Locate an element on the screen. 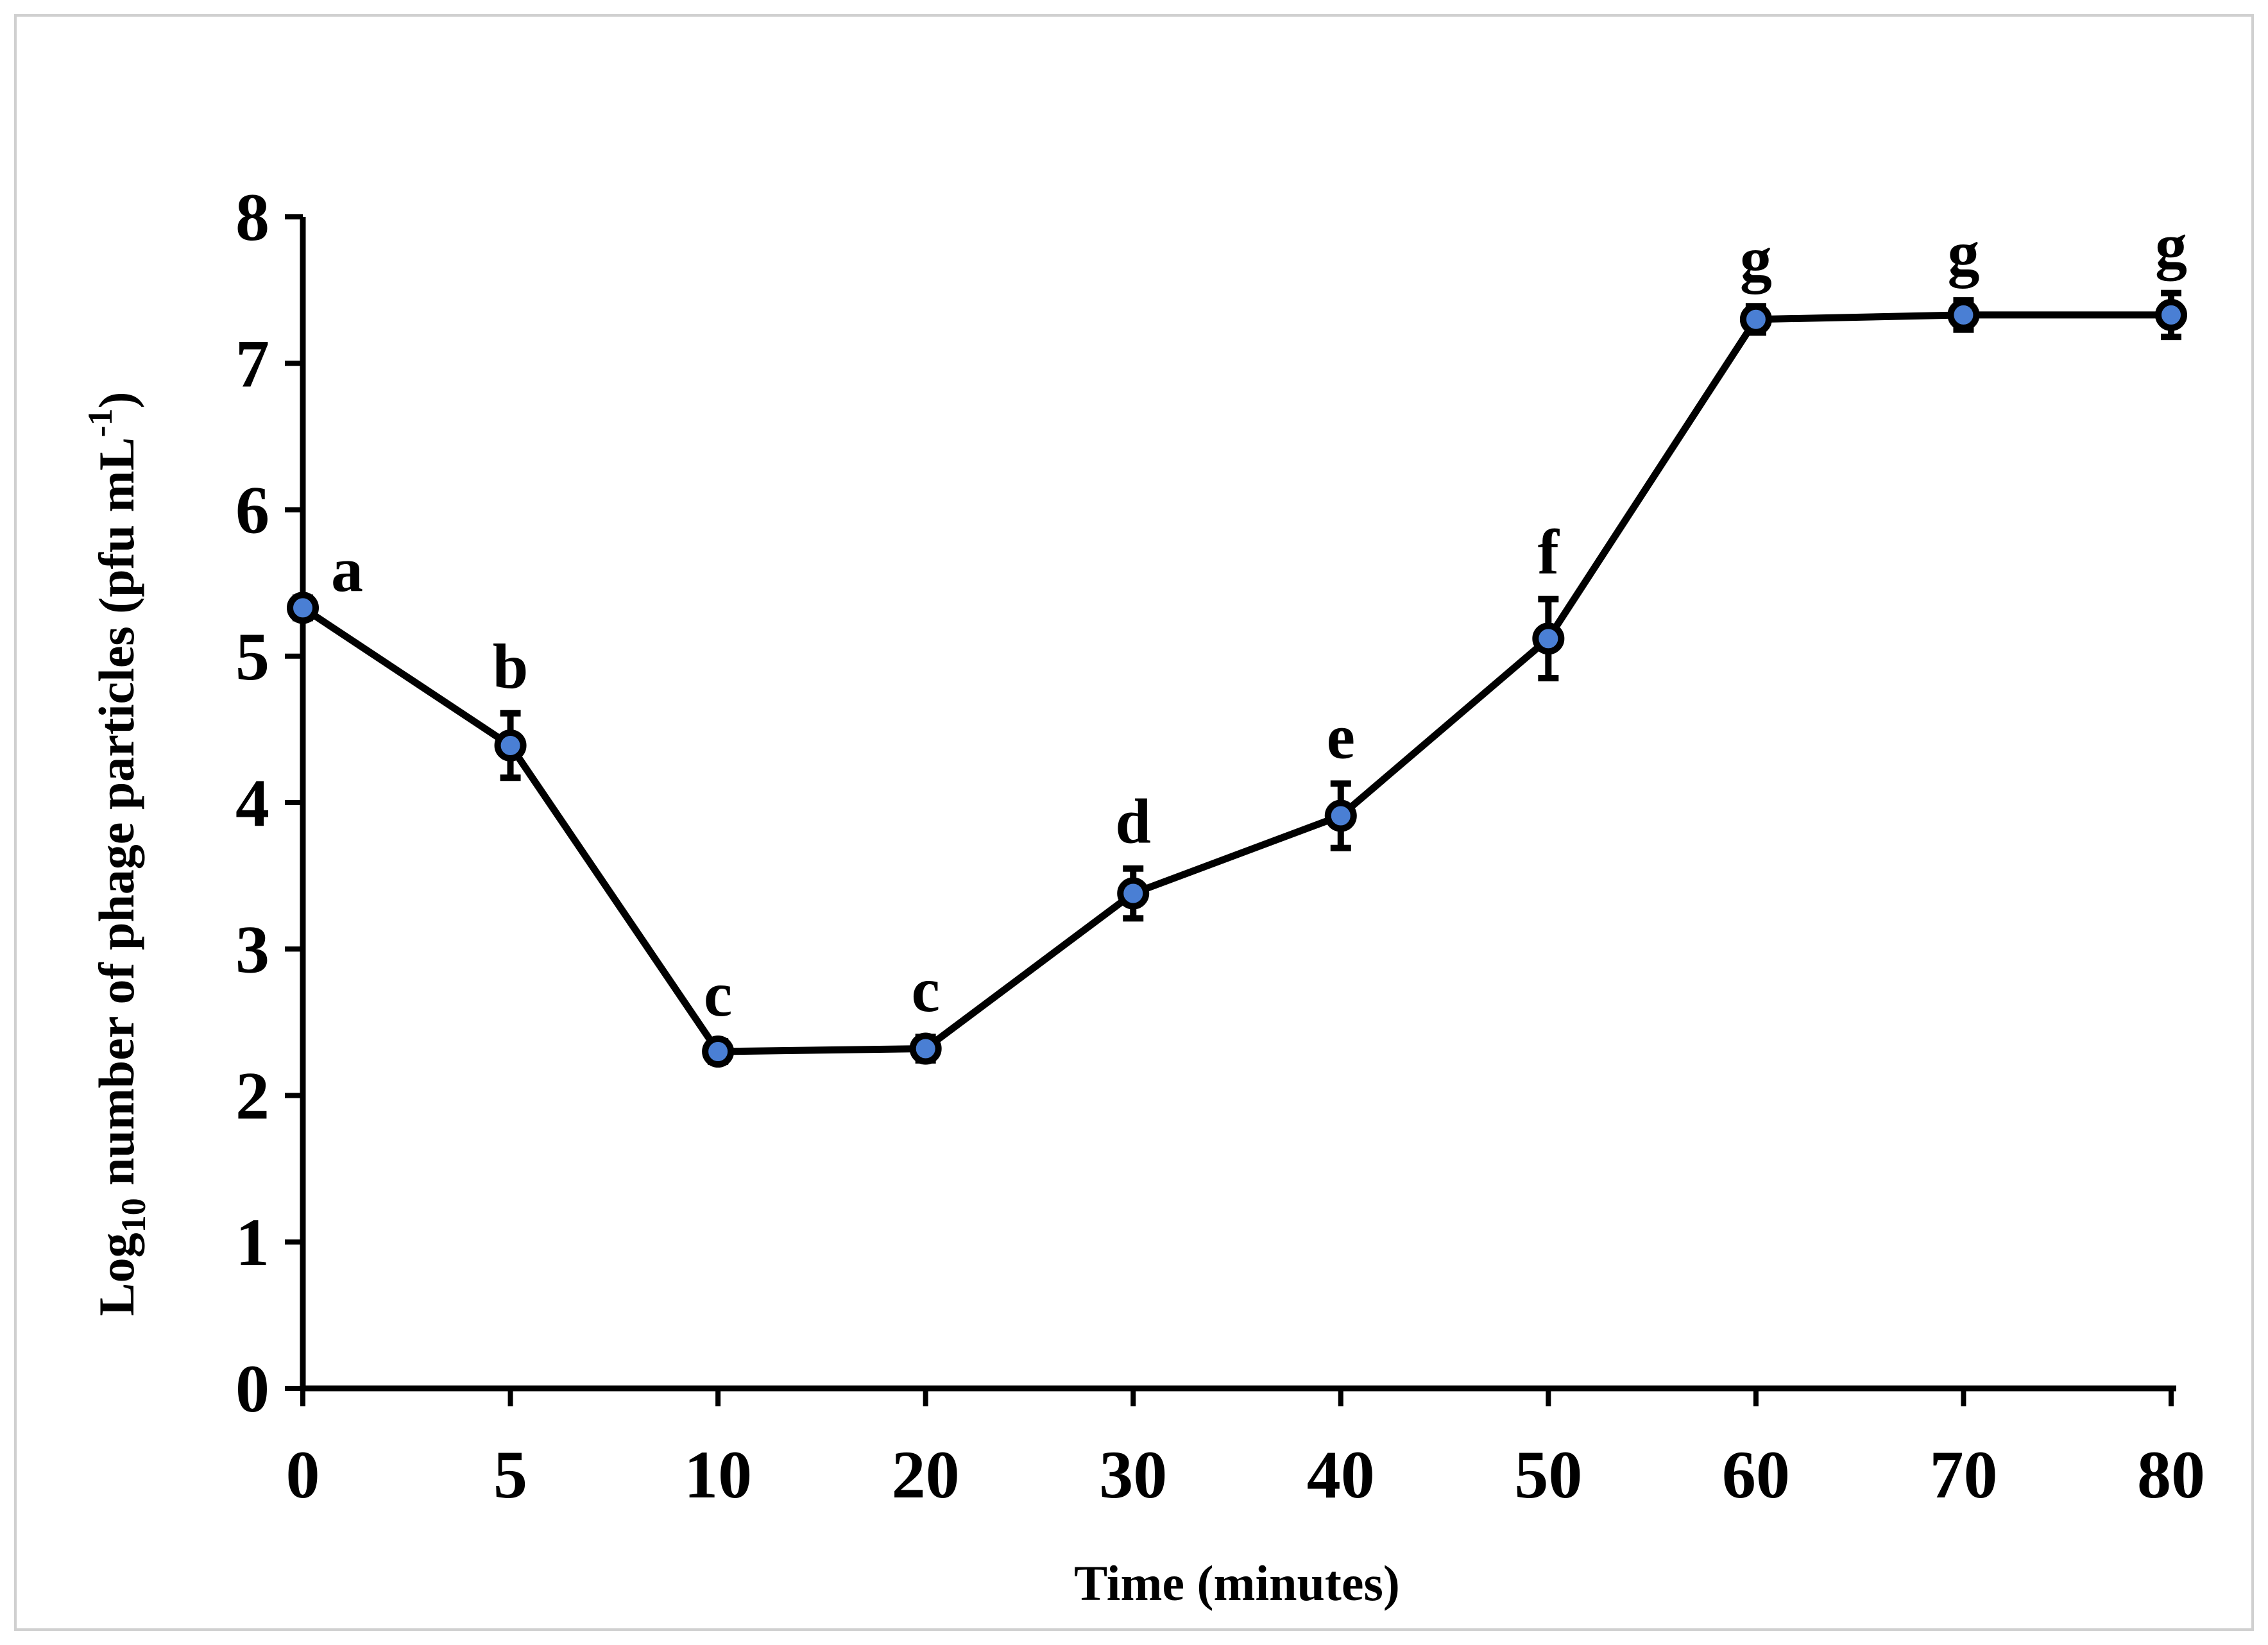 This screenshot has width=2268, height=1645. y-axis-ticks: 0 1 2 3 4 5 6 7 8 is located at coordinates (269, 803).